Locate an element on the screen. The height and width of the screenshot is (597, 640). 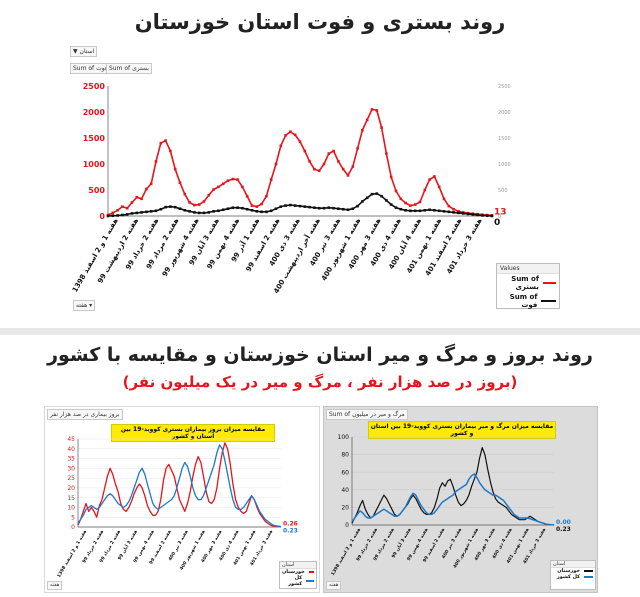
left-legend-swatch-khuz is located at coordinates (311, 572).